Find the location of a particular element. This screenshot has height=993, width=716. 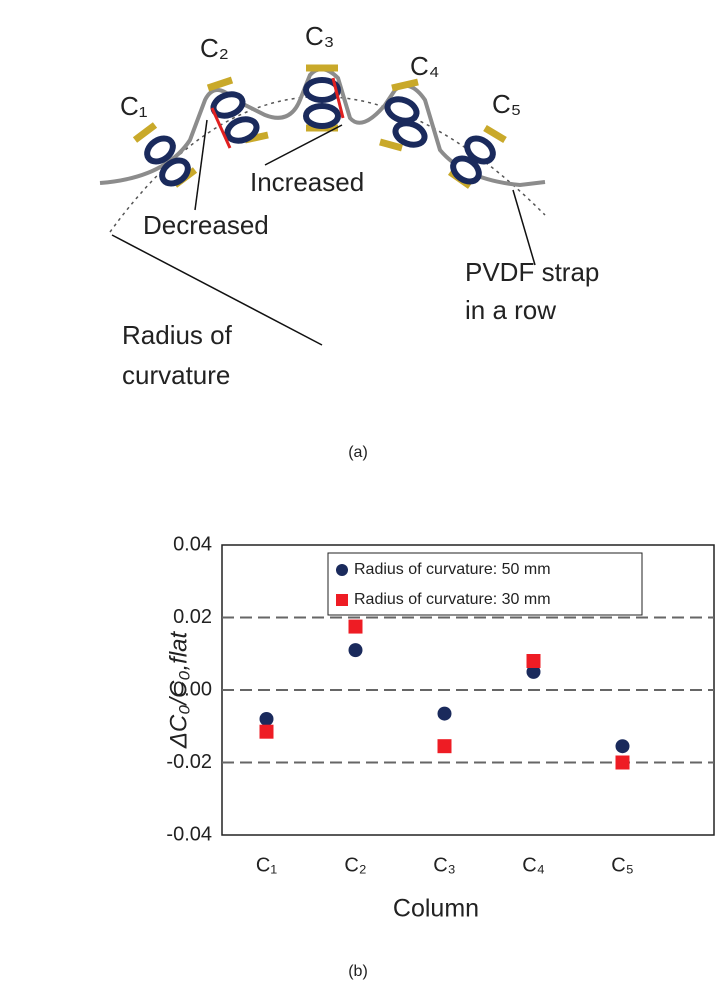

electrodes is located at coordinates (320, 132).